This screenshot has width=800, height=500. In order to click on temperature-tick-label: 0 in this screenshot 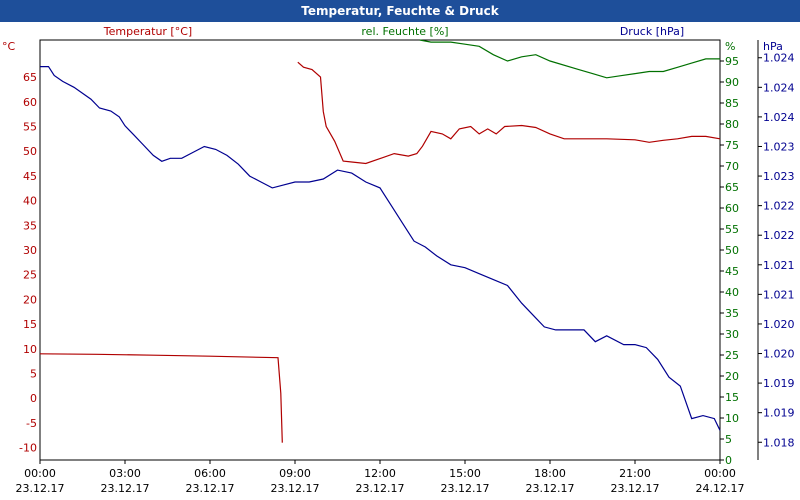, I will do `click(33, 398)`.